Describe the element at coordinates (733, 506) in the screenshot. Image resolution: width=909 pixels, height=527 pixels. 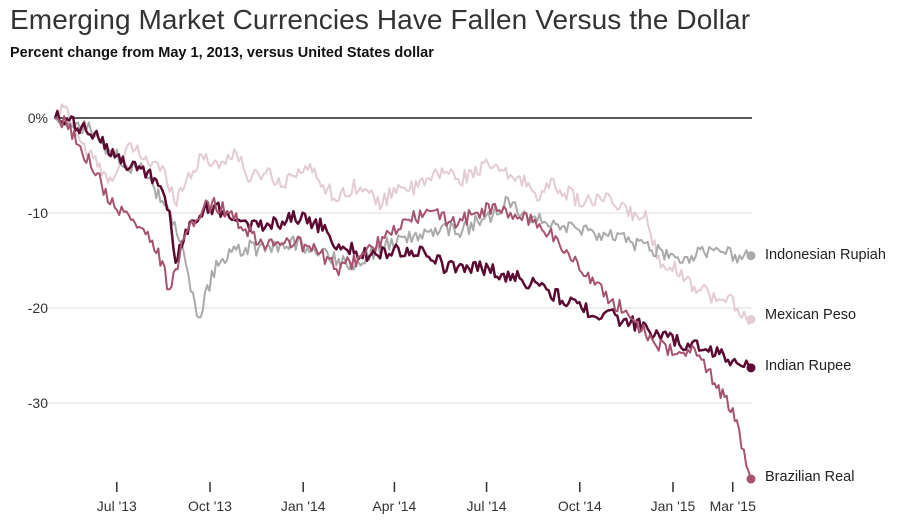
I see `x-tick-label: Mar '15` at that location.